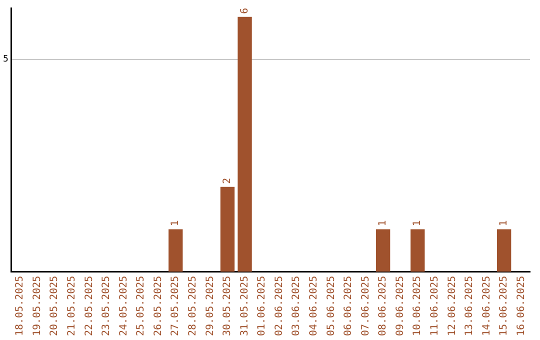 Image resolution: width=540 pixels, height=340 pixels. Describe the element at coordinates (470, 306) in the screenshot. I see `x-tick-label: 13.06.2025` at that location.